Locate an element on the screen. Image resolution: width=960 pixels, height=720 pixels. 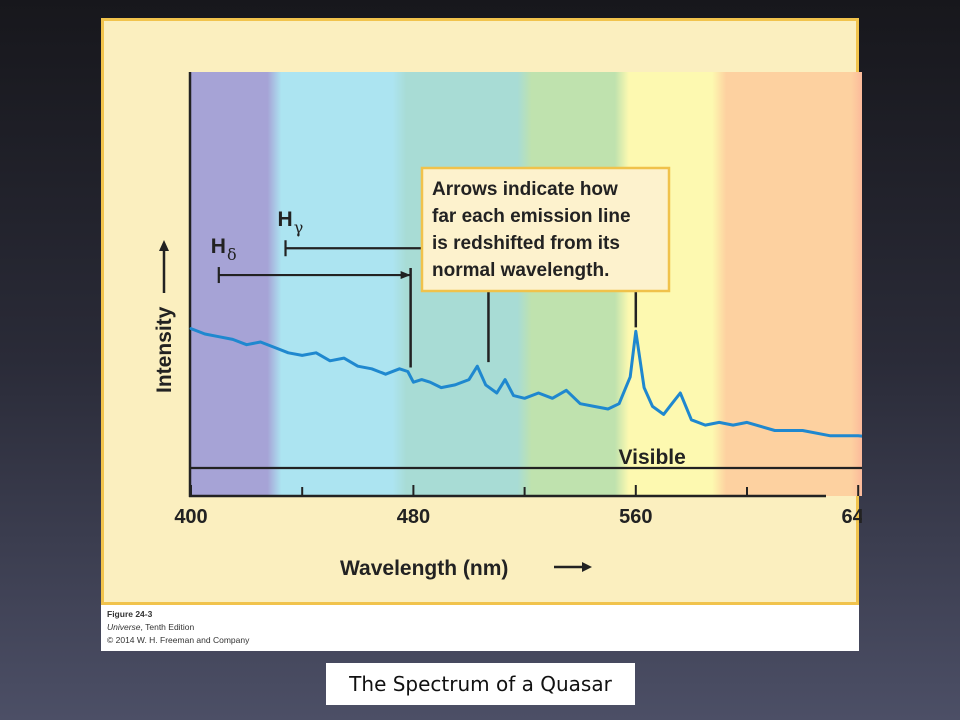
visible-label: Visible is located at coordinates (652, 457).